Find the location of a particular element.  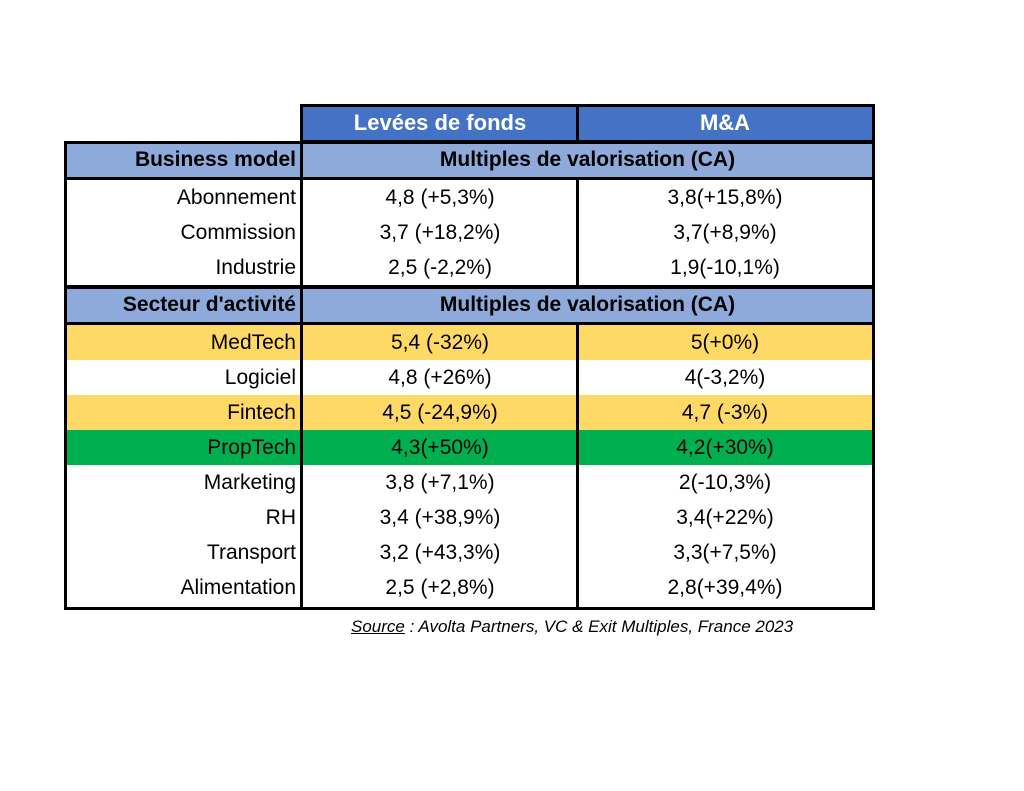

cell-ma-medtech: 5(+0%) is located at coordinates (725, 342).